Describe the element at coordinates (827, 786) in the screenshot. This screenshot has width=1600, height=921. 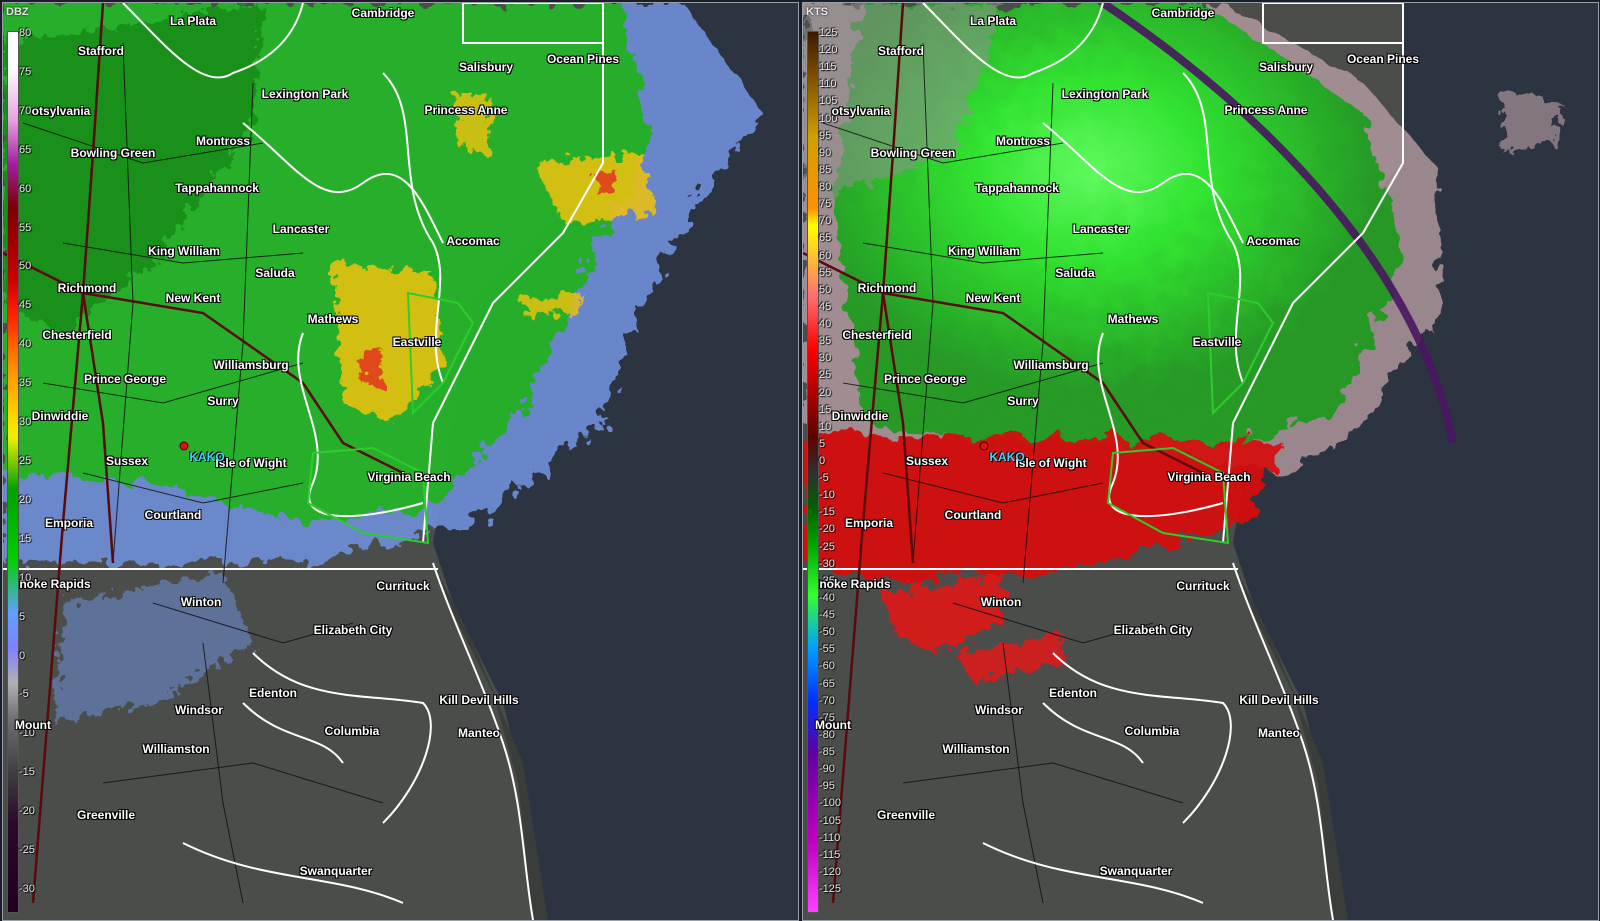
I see `velocity-tick-label: -95` at that location.